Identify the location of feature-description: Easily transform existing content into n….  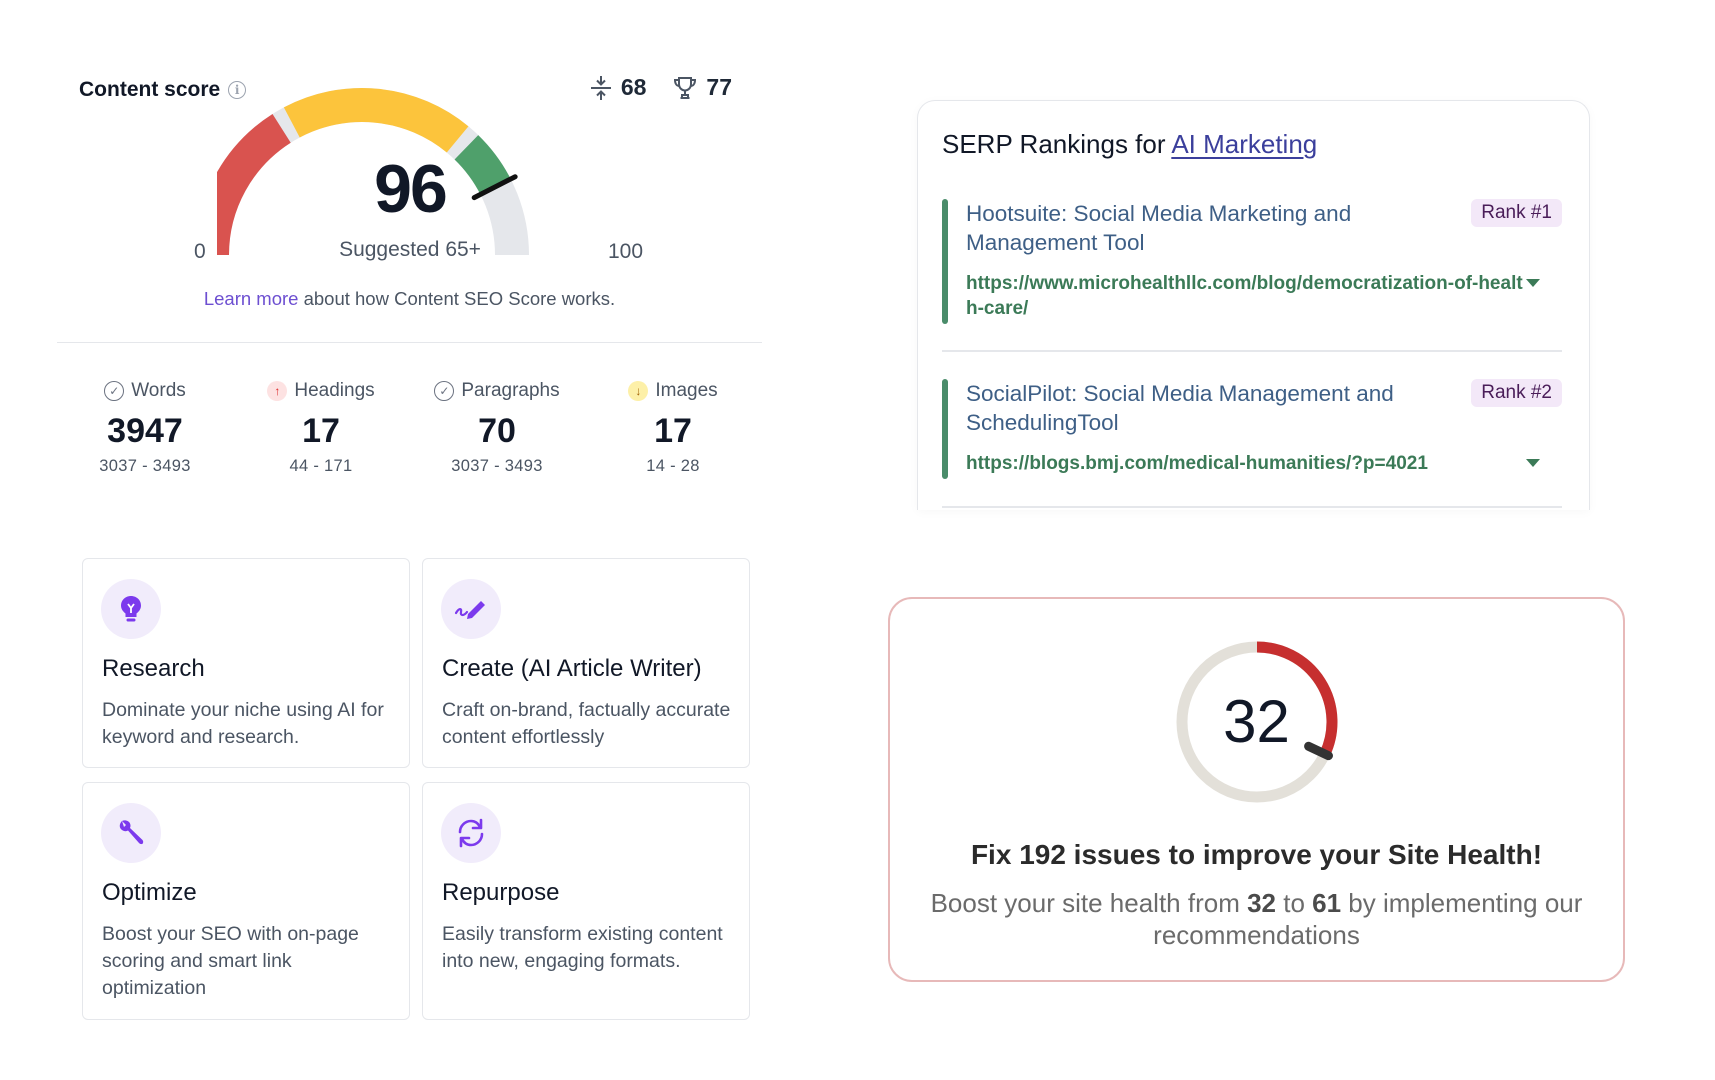
(582, 947).